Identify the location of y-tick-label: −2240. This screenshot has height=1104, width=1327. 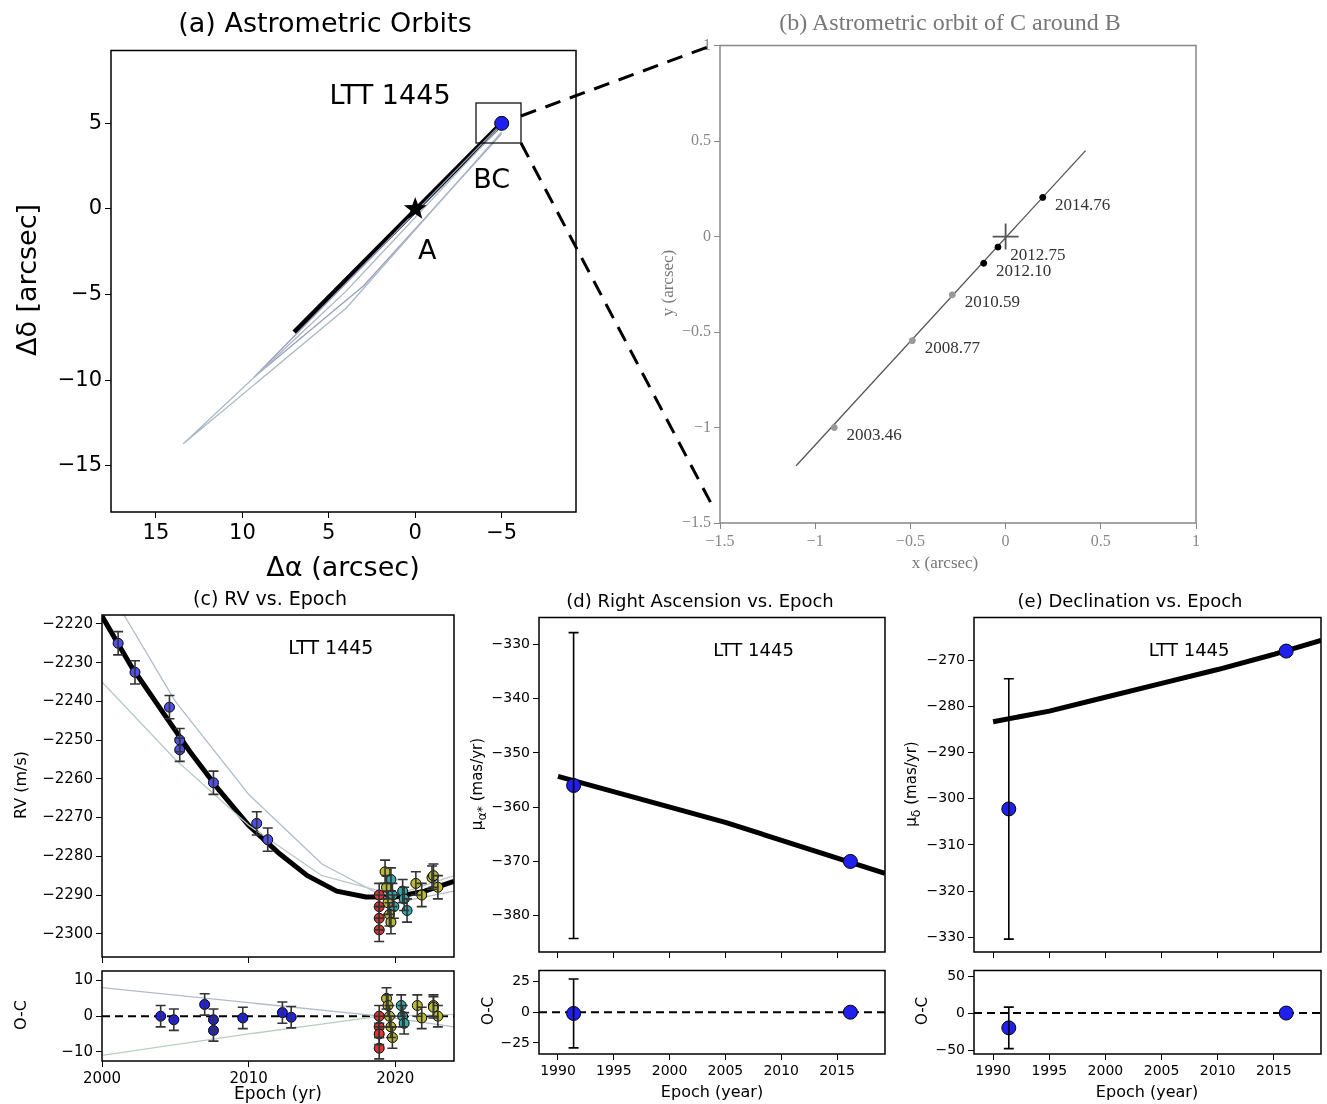
(67, 700).